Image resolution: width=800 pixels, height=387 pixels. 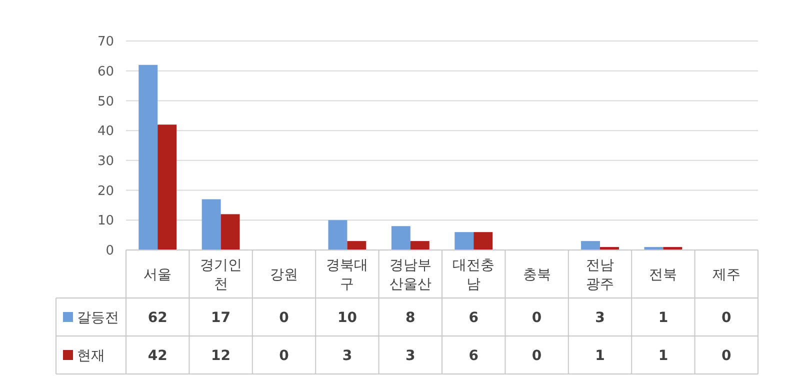 What do you see at coordinates (726, 274) in the screenshot?
I see `x-tick-label: 제주` at bounding box center [726, 274].